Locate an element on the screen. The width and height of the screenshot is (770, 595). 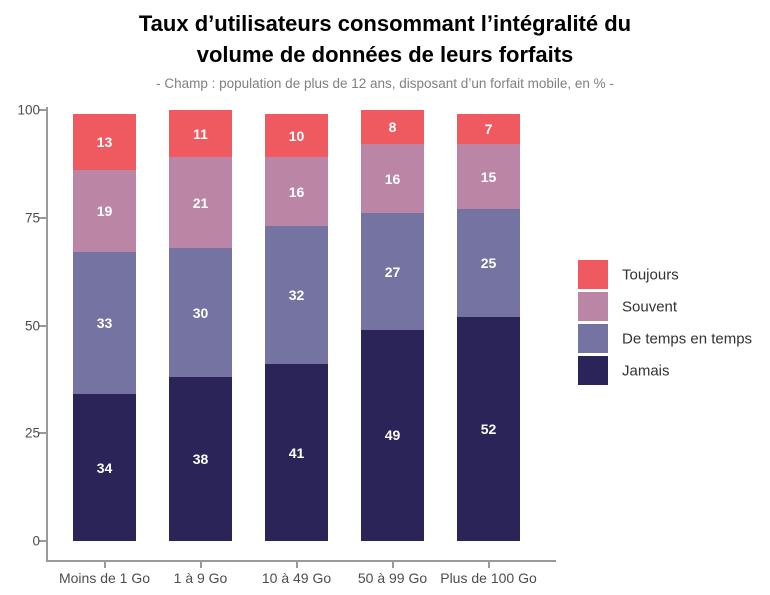
bar-value-label: 38 is located at coordinates (200, 459).